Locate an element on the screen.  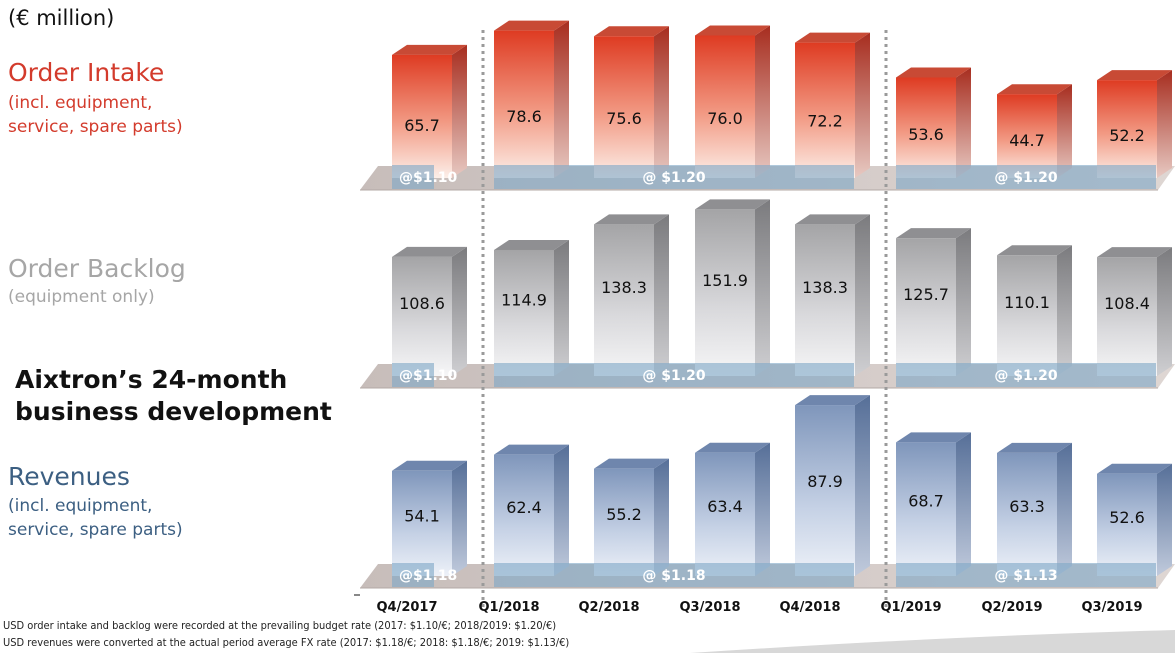
main-title: Aixtron’s 24-month business development is located at coordinates (173, 396).